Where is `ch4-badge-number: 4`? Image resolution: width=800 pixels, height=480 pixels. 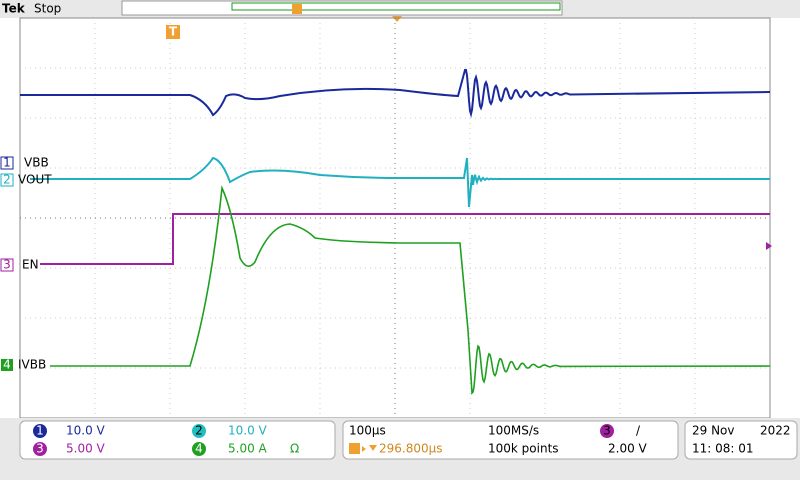
ch4-badge-number: 4 is located at coordinates (199, 449).